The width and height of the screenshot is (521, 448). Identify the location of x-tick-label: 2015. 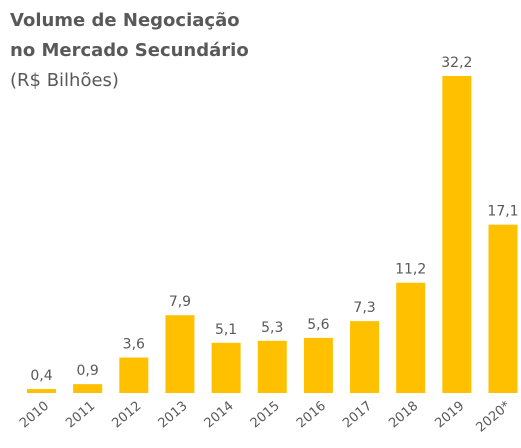
(265, 415).